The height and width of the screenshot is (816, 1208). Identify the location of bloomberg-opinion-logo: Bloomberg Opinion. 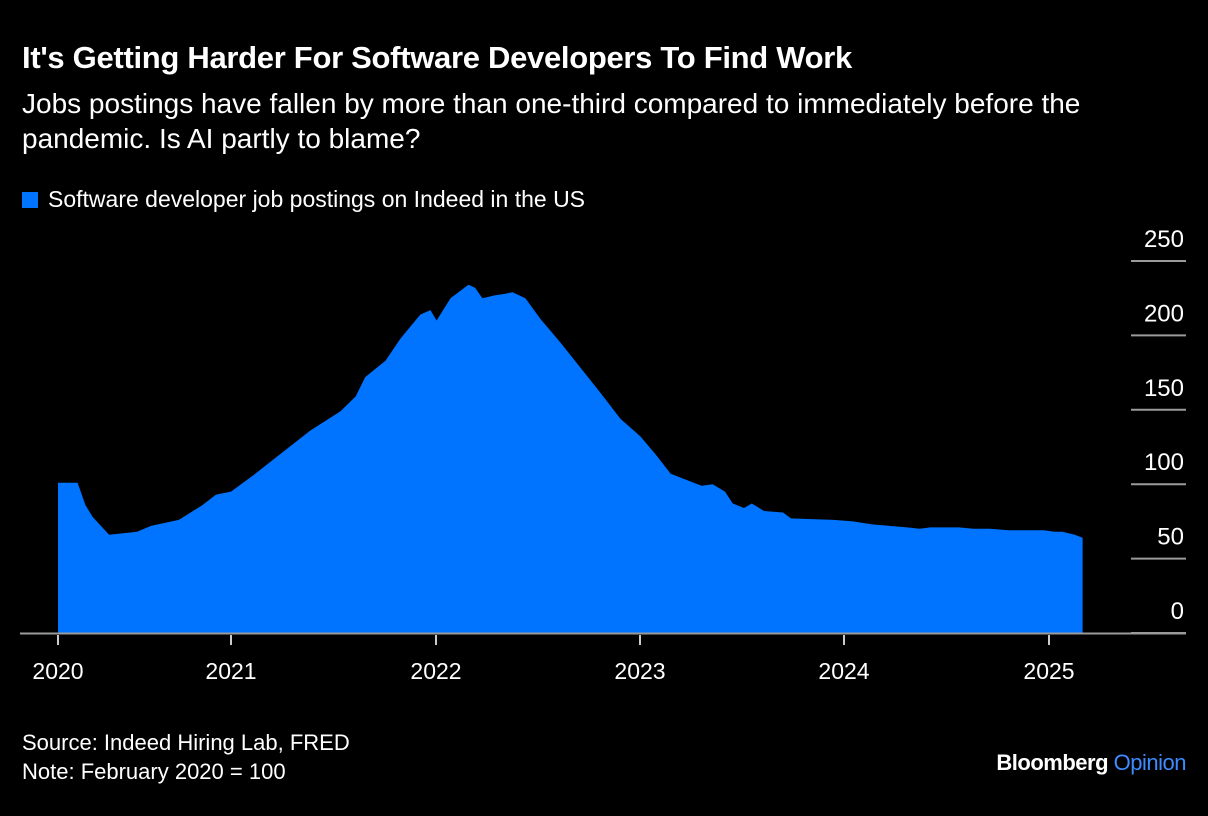
(1091, 763).